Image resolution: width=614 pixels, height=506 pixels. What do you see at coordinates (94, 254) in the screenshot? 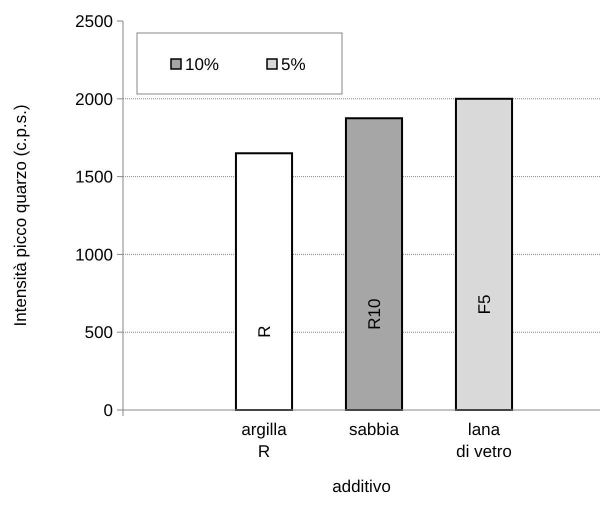
I see `y-tick-label: 1000` at bounding box center [94, 254].